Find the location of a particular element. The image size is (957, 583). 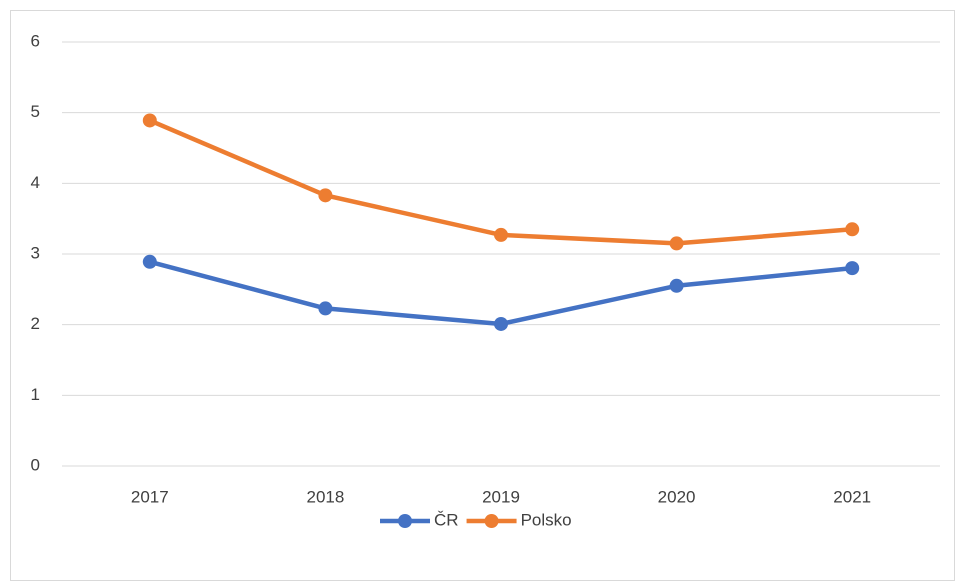

x-tick-label: 2021 is located at coordinates (852, 496).